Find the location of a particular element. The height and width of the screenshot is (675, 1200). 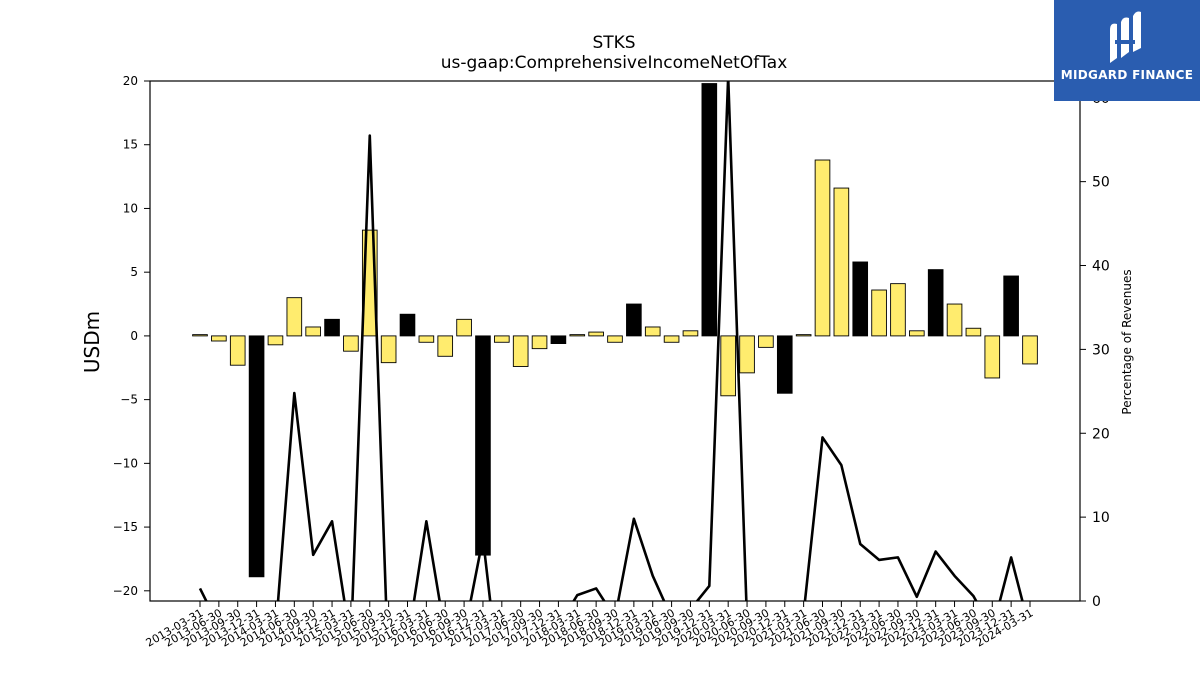

brand-logo: MIDGARD FINANCE is located at coordinates (1127, 50).